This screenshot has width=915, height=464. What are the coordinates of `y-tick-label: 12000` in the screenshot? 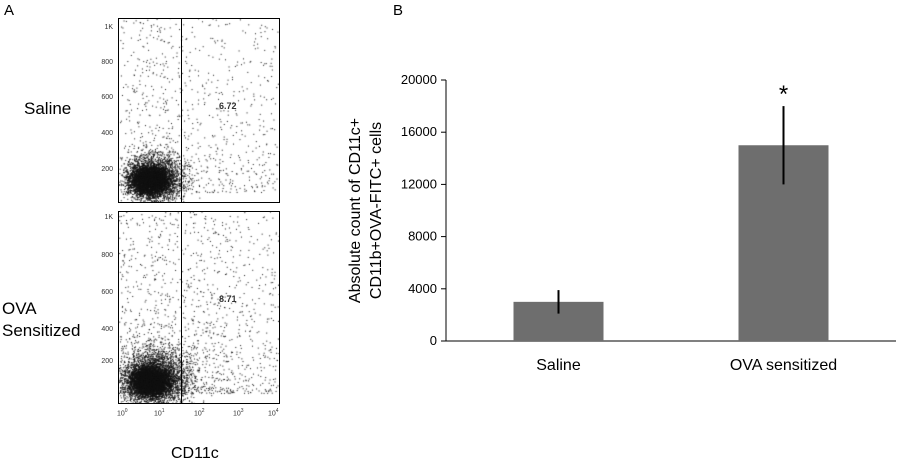 It's located at (419, 183).